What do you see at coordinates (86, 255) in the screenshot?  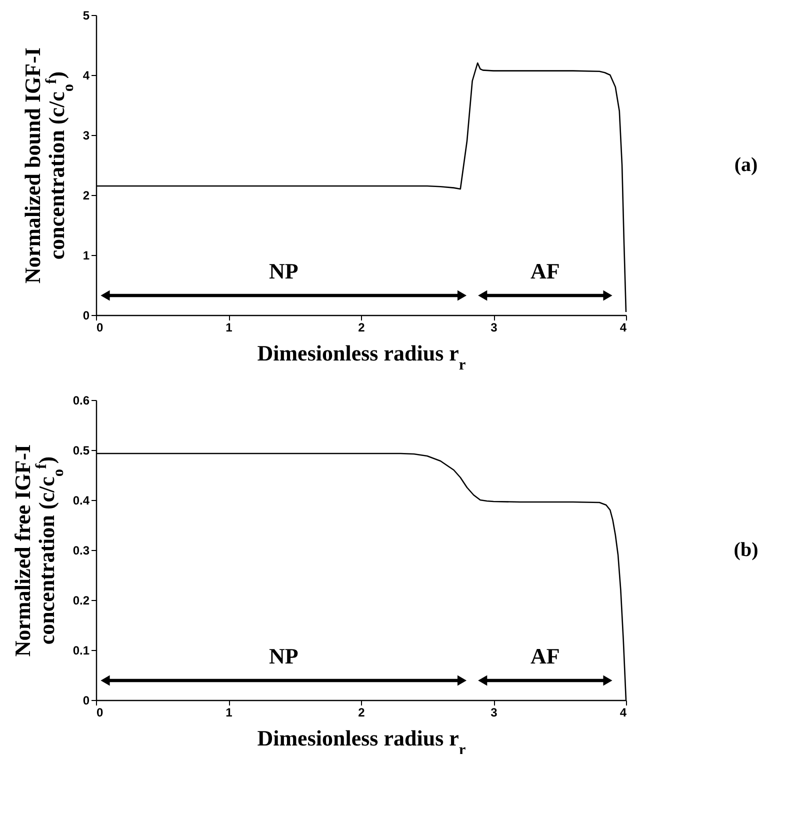 I see `y-tick-label: 1` at bounding box center [86, 255].